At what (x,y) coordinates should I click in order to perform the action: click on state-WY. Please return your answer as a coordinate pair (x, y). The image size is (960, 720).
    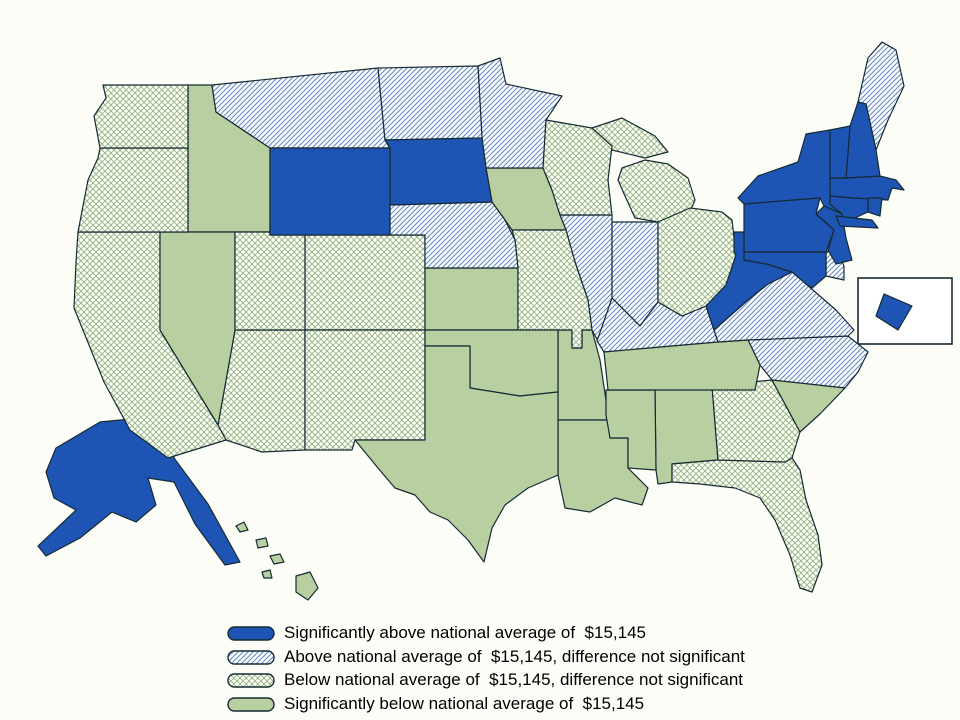
    Looking at the image, I should click on (330, 191).